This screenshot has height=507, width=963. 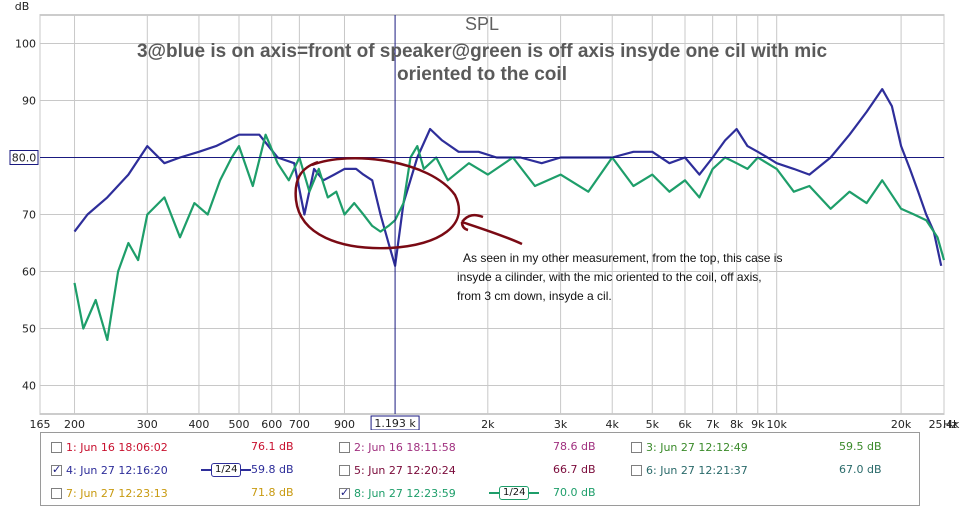 I want to click on x-axis-unit: Hz, so click(x=950, y=424).